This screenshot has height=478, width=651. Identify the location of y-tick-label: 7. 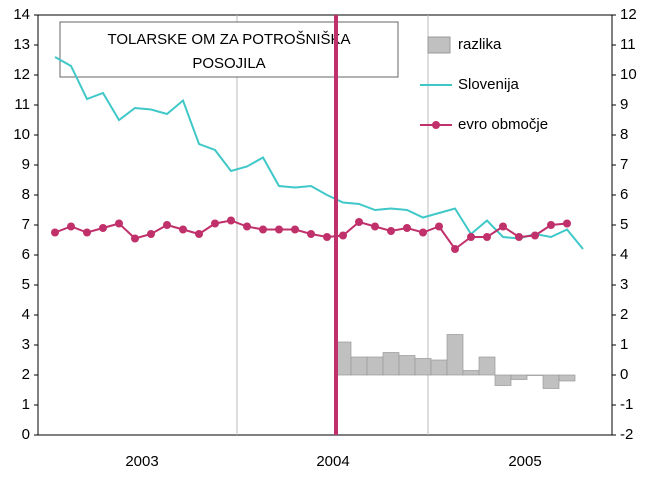
(26, 224).